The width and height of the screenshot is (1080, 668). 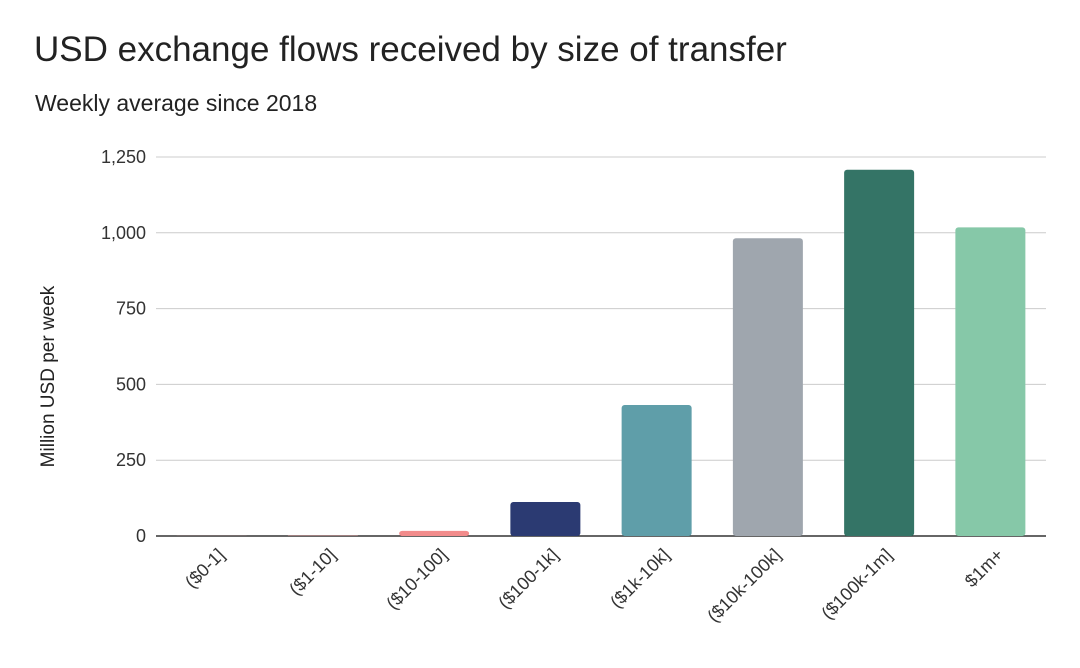 I want to click on x-tick-label: ($1k-10k], so click(x=639, y=578).